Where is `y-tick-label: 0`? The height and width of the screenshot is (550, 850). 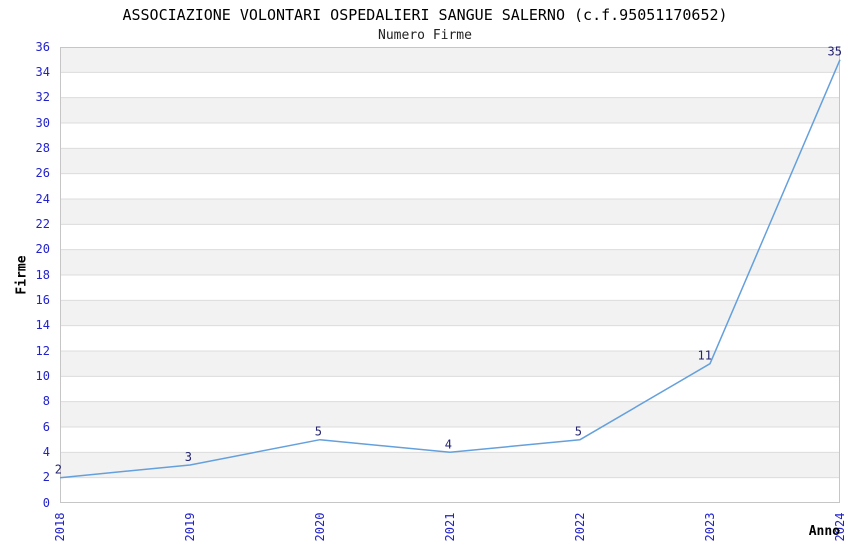
y-tick-label: 0 is located at coordinates (46, 502).